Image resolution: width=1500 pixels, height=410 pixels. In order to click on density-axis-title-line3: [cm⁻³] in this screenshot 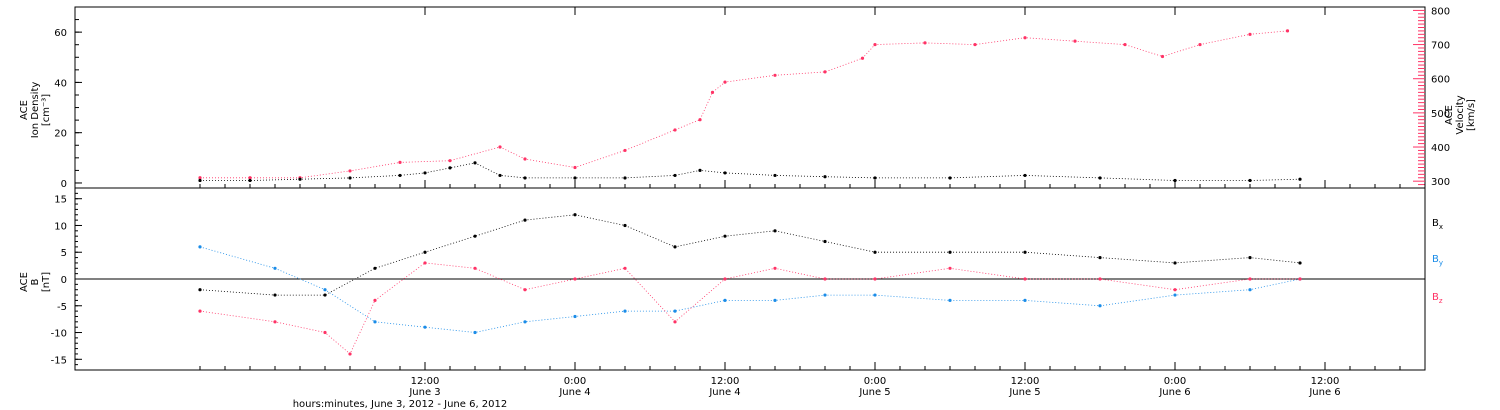, I will do `click(46, 110)`.